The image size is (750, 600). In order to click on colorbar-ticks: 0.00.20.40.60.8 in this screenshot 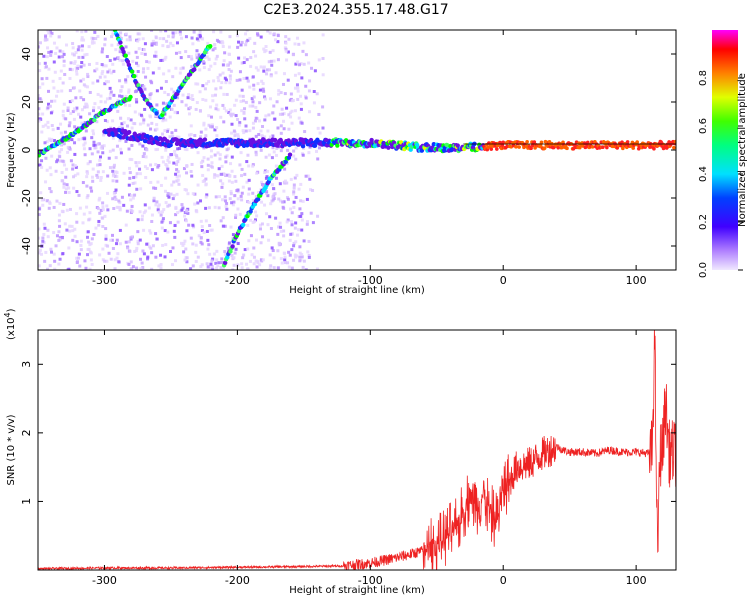, I will do `click(720, 174)`.